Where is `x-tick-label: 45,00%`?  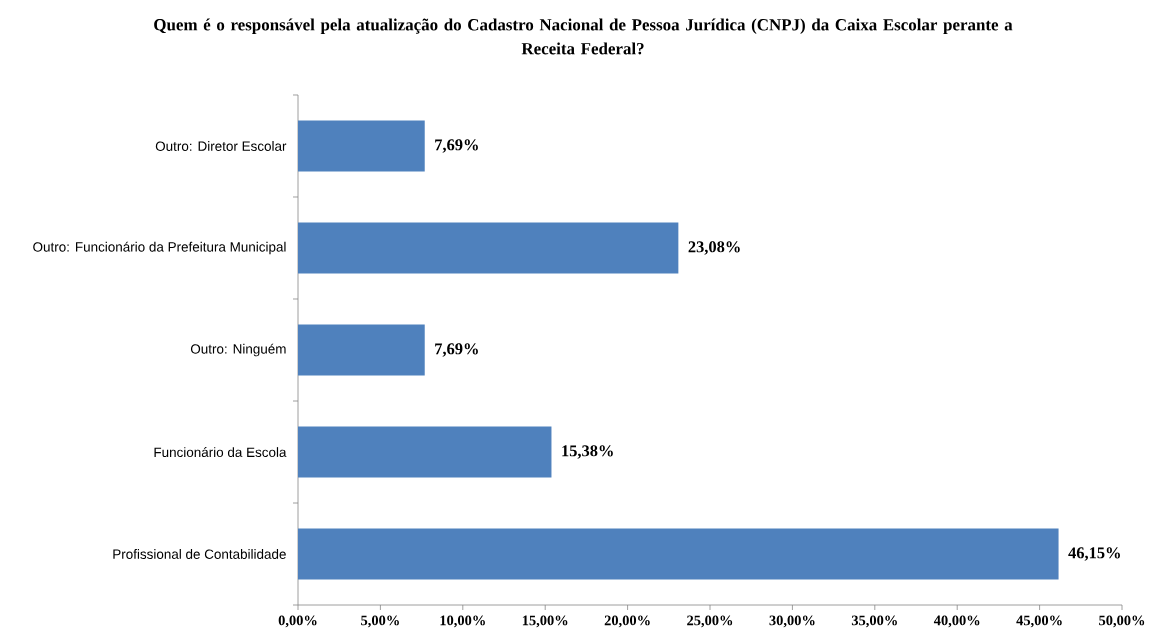
x-tick-label: 45,00% is located at coordinates (1039, 621).